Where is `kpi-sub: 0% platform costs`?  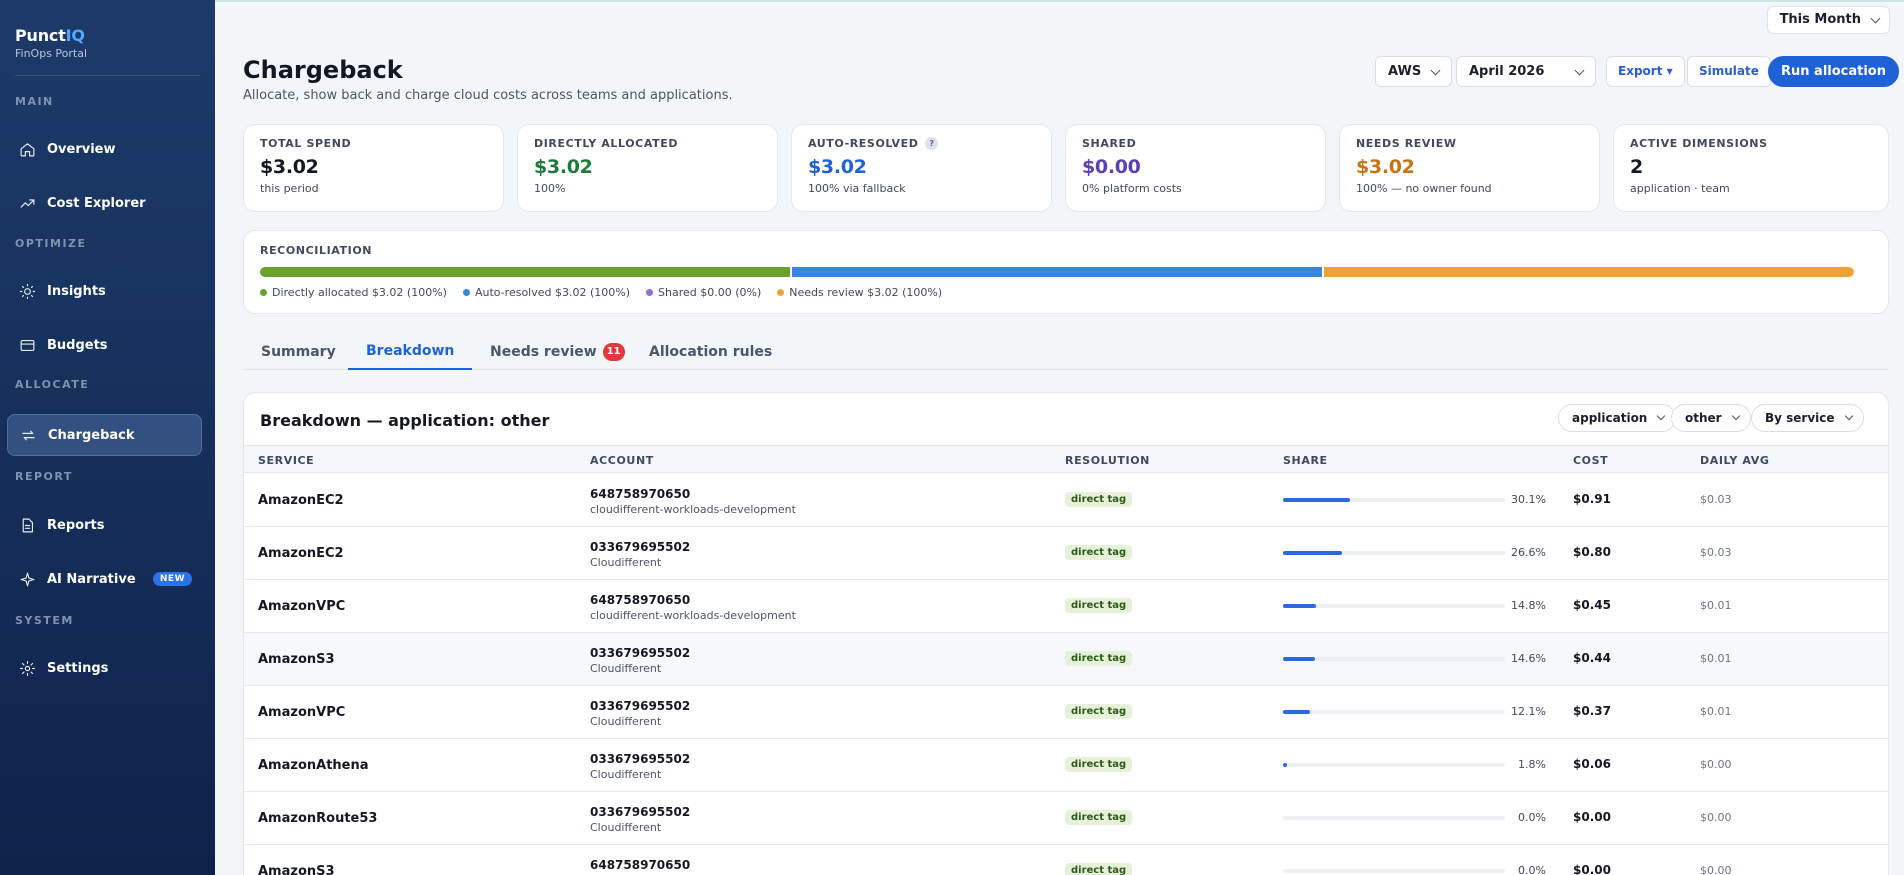
kpi-sub: 0% platform costs is located at coordinates (1132, 188).